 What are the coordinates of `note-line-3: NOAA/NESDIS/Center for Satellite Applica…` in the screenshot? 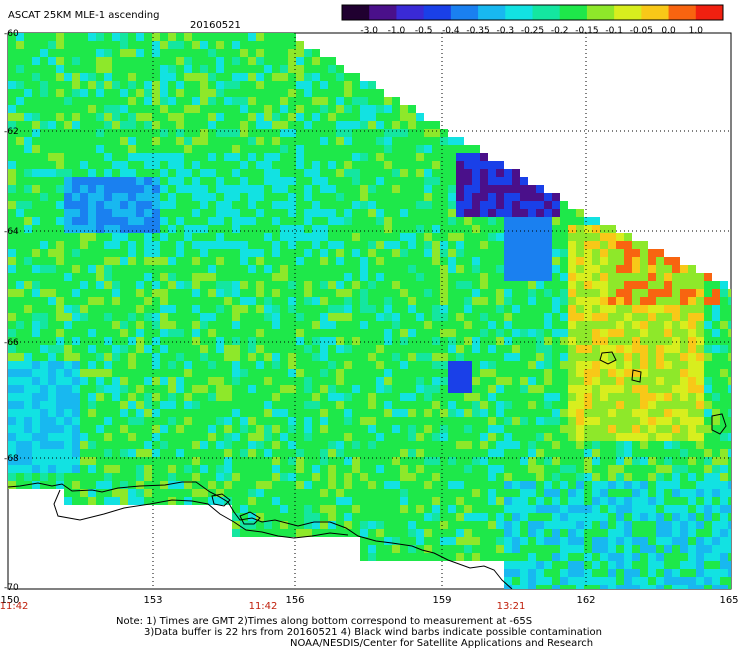 It's located at (442, 643).